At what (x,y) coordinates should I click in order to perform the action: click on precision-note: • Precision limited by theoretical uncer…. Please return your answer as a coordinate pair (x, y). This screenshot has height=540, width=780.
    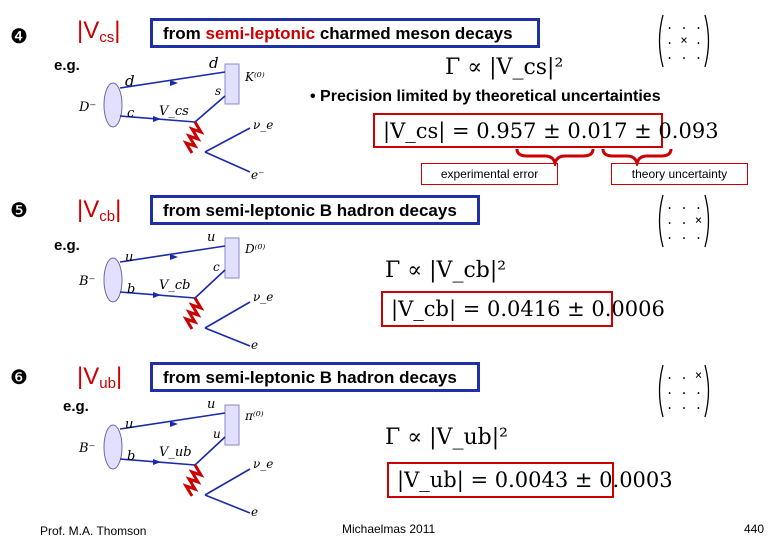
    Looking at the image, I should click on (485, 96).